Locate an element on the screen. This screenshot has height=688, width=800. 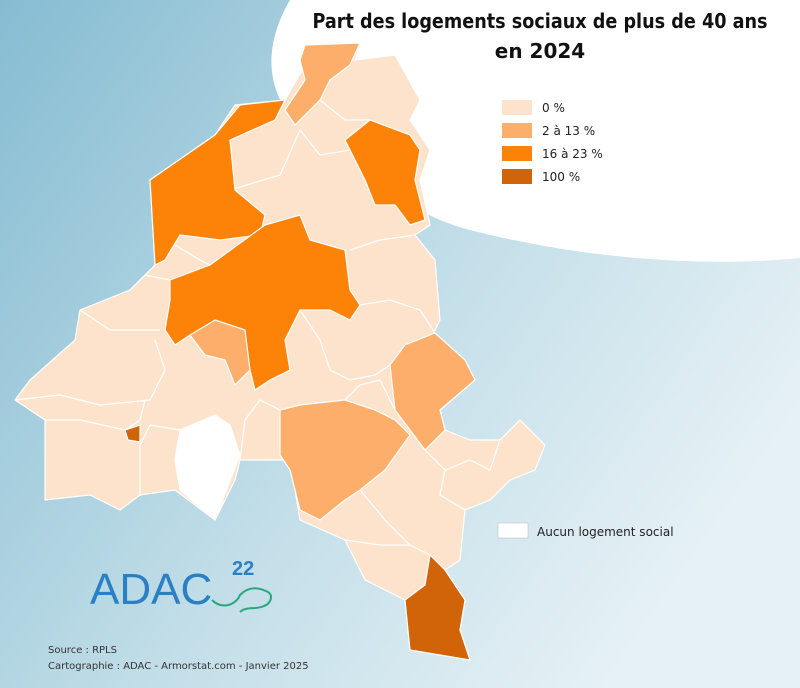
logo-sup: 22 is located at coordinates (243, 569).